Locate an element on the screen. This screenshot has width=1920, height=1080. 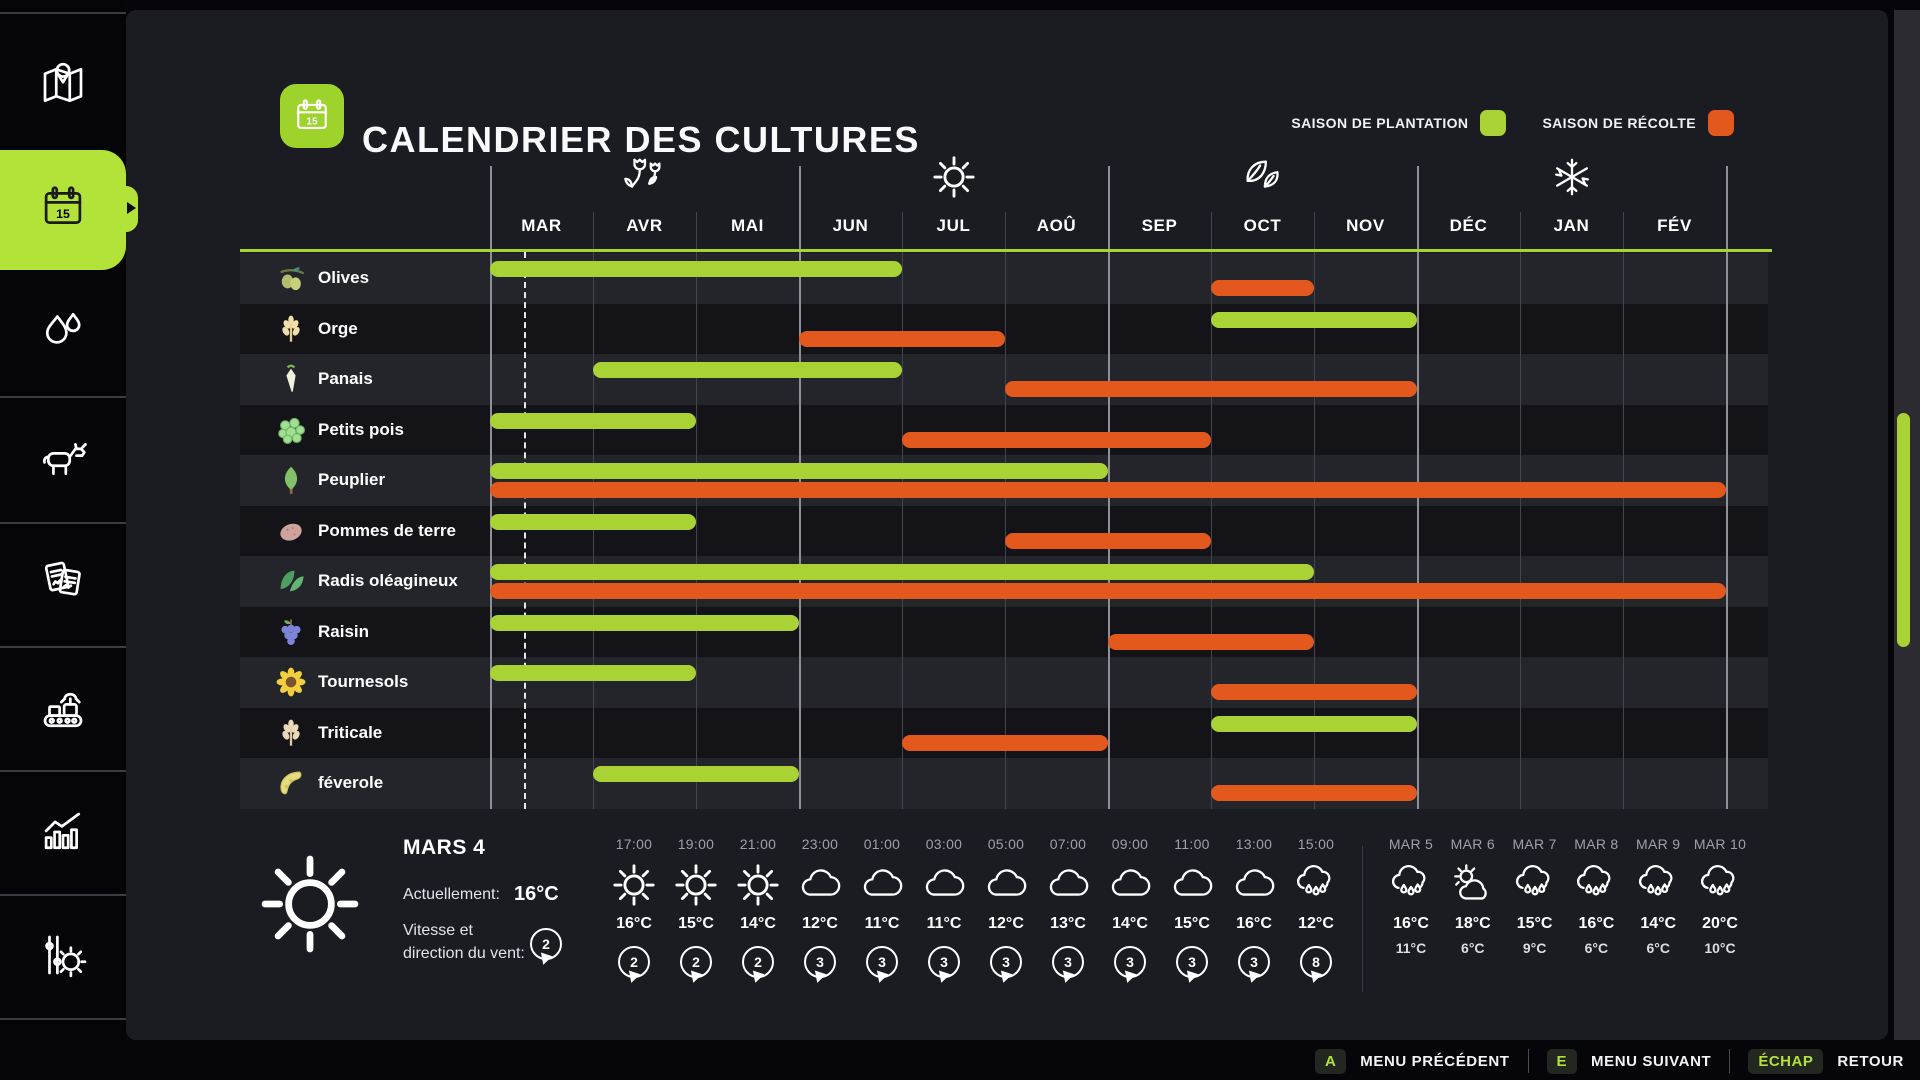
season-sun-icon is located at coordinates (954, 177).